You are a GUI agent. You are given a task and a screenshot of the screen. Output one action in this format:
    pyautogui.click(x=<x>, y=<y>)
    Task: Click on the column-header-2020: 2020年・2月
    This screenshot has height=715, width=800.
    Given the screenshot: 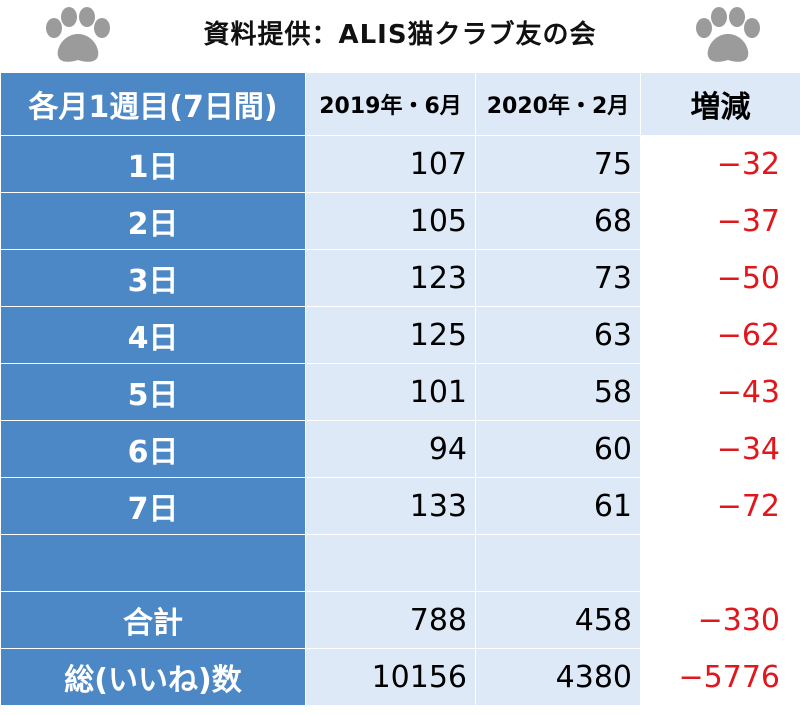 What is the action you would take?
    pyautogui.click(x=558, y=104)
    